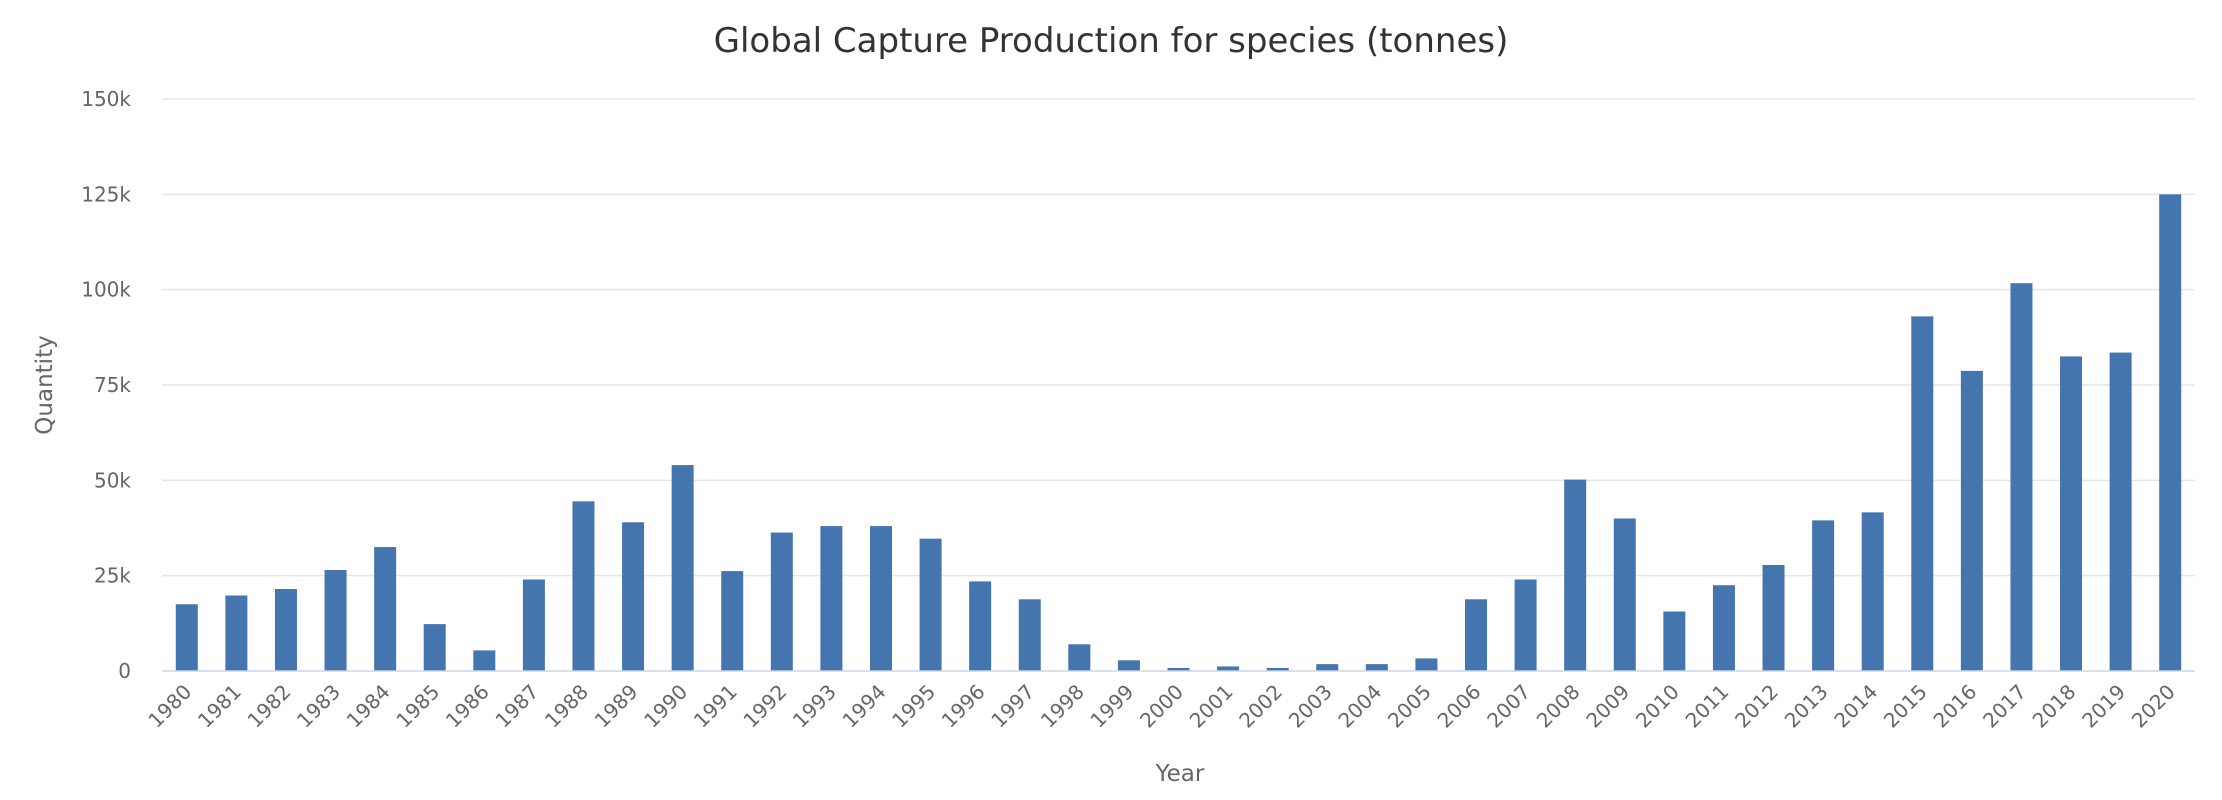 The width and height of the screenshot is (2222, 800). I want to click on x-tick-label: 2004, so click(1359, 706).